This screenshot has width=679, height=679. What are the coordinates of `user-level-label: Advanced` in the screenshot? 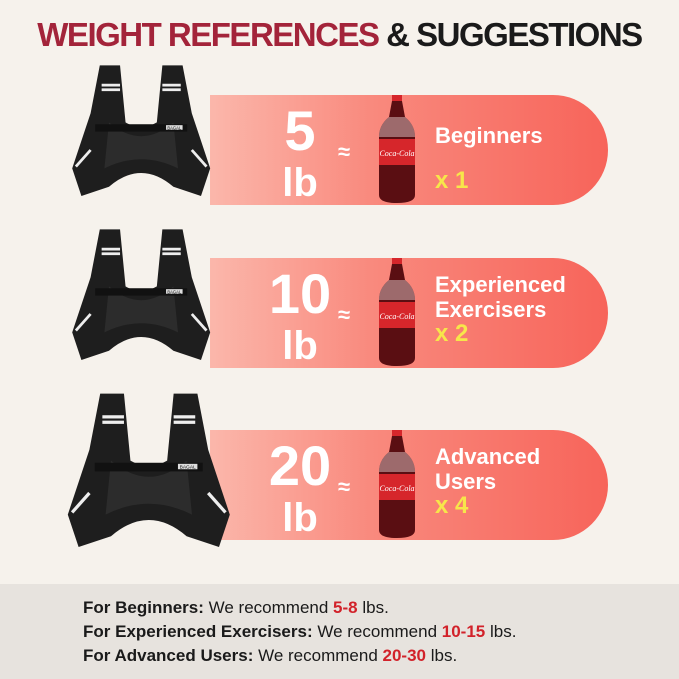 It's located at (488, 456).